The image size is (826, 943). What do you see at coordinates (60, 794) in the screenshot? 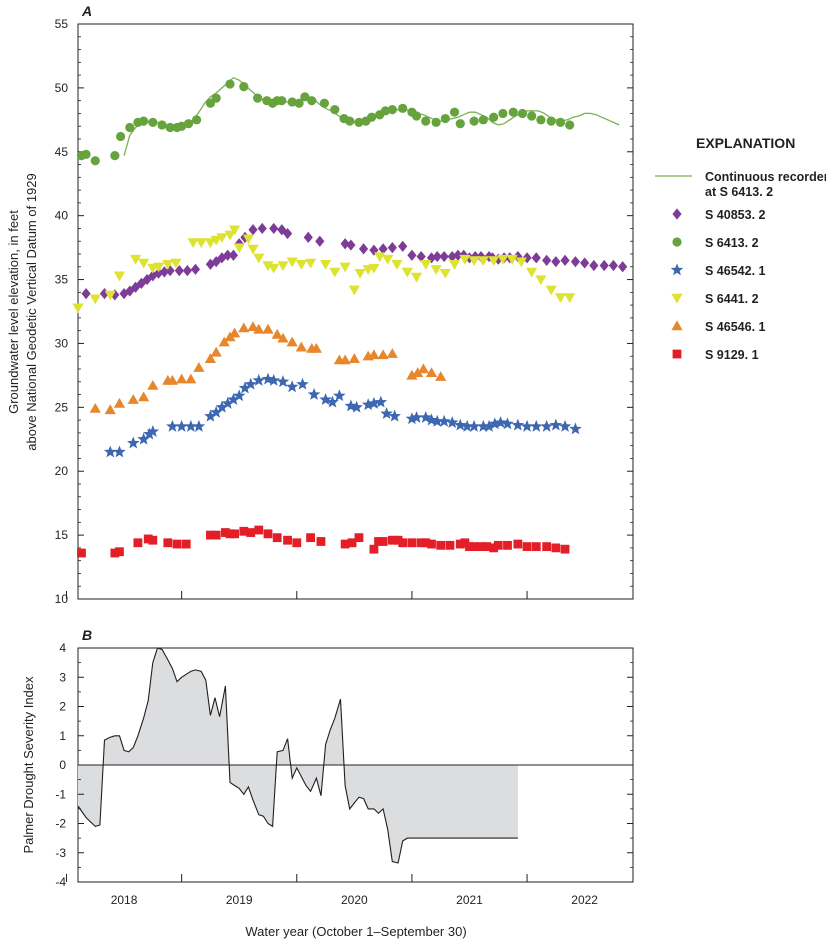
I see `panel-b-y-tick-label: -1` at bounding box center [60, 794].